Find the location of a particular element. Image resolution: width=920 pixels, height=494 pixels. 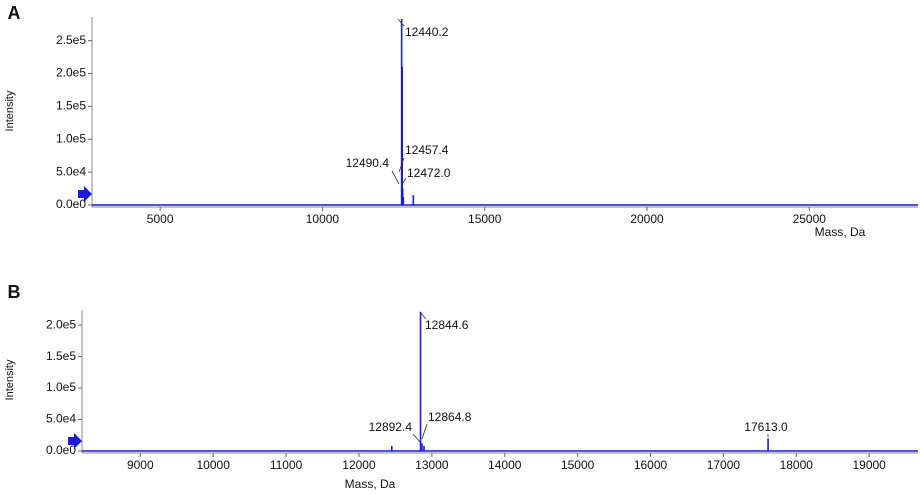

x-tick-label: 5000 is located at coordinates (160, 219).